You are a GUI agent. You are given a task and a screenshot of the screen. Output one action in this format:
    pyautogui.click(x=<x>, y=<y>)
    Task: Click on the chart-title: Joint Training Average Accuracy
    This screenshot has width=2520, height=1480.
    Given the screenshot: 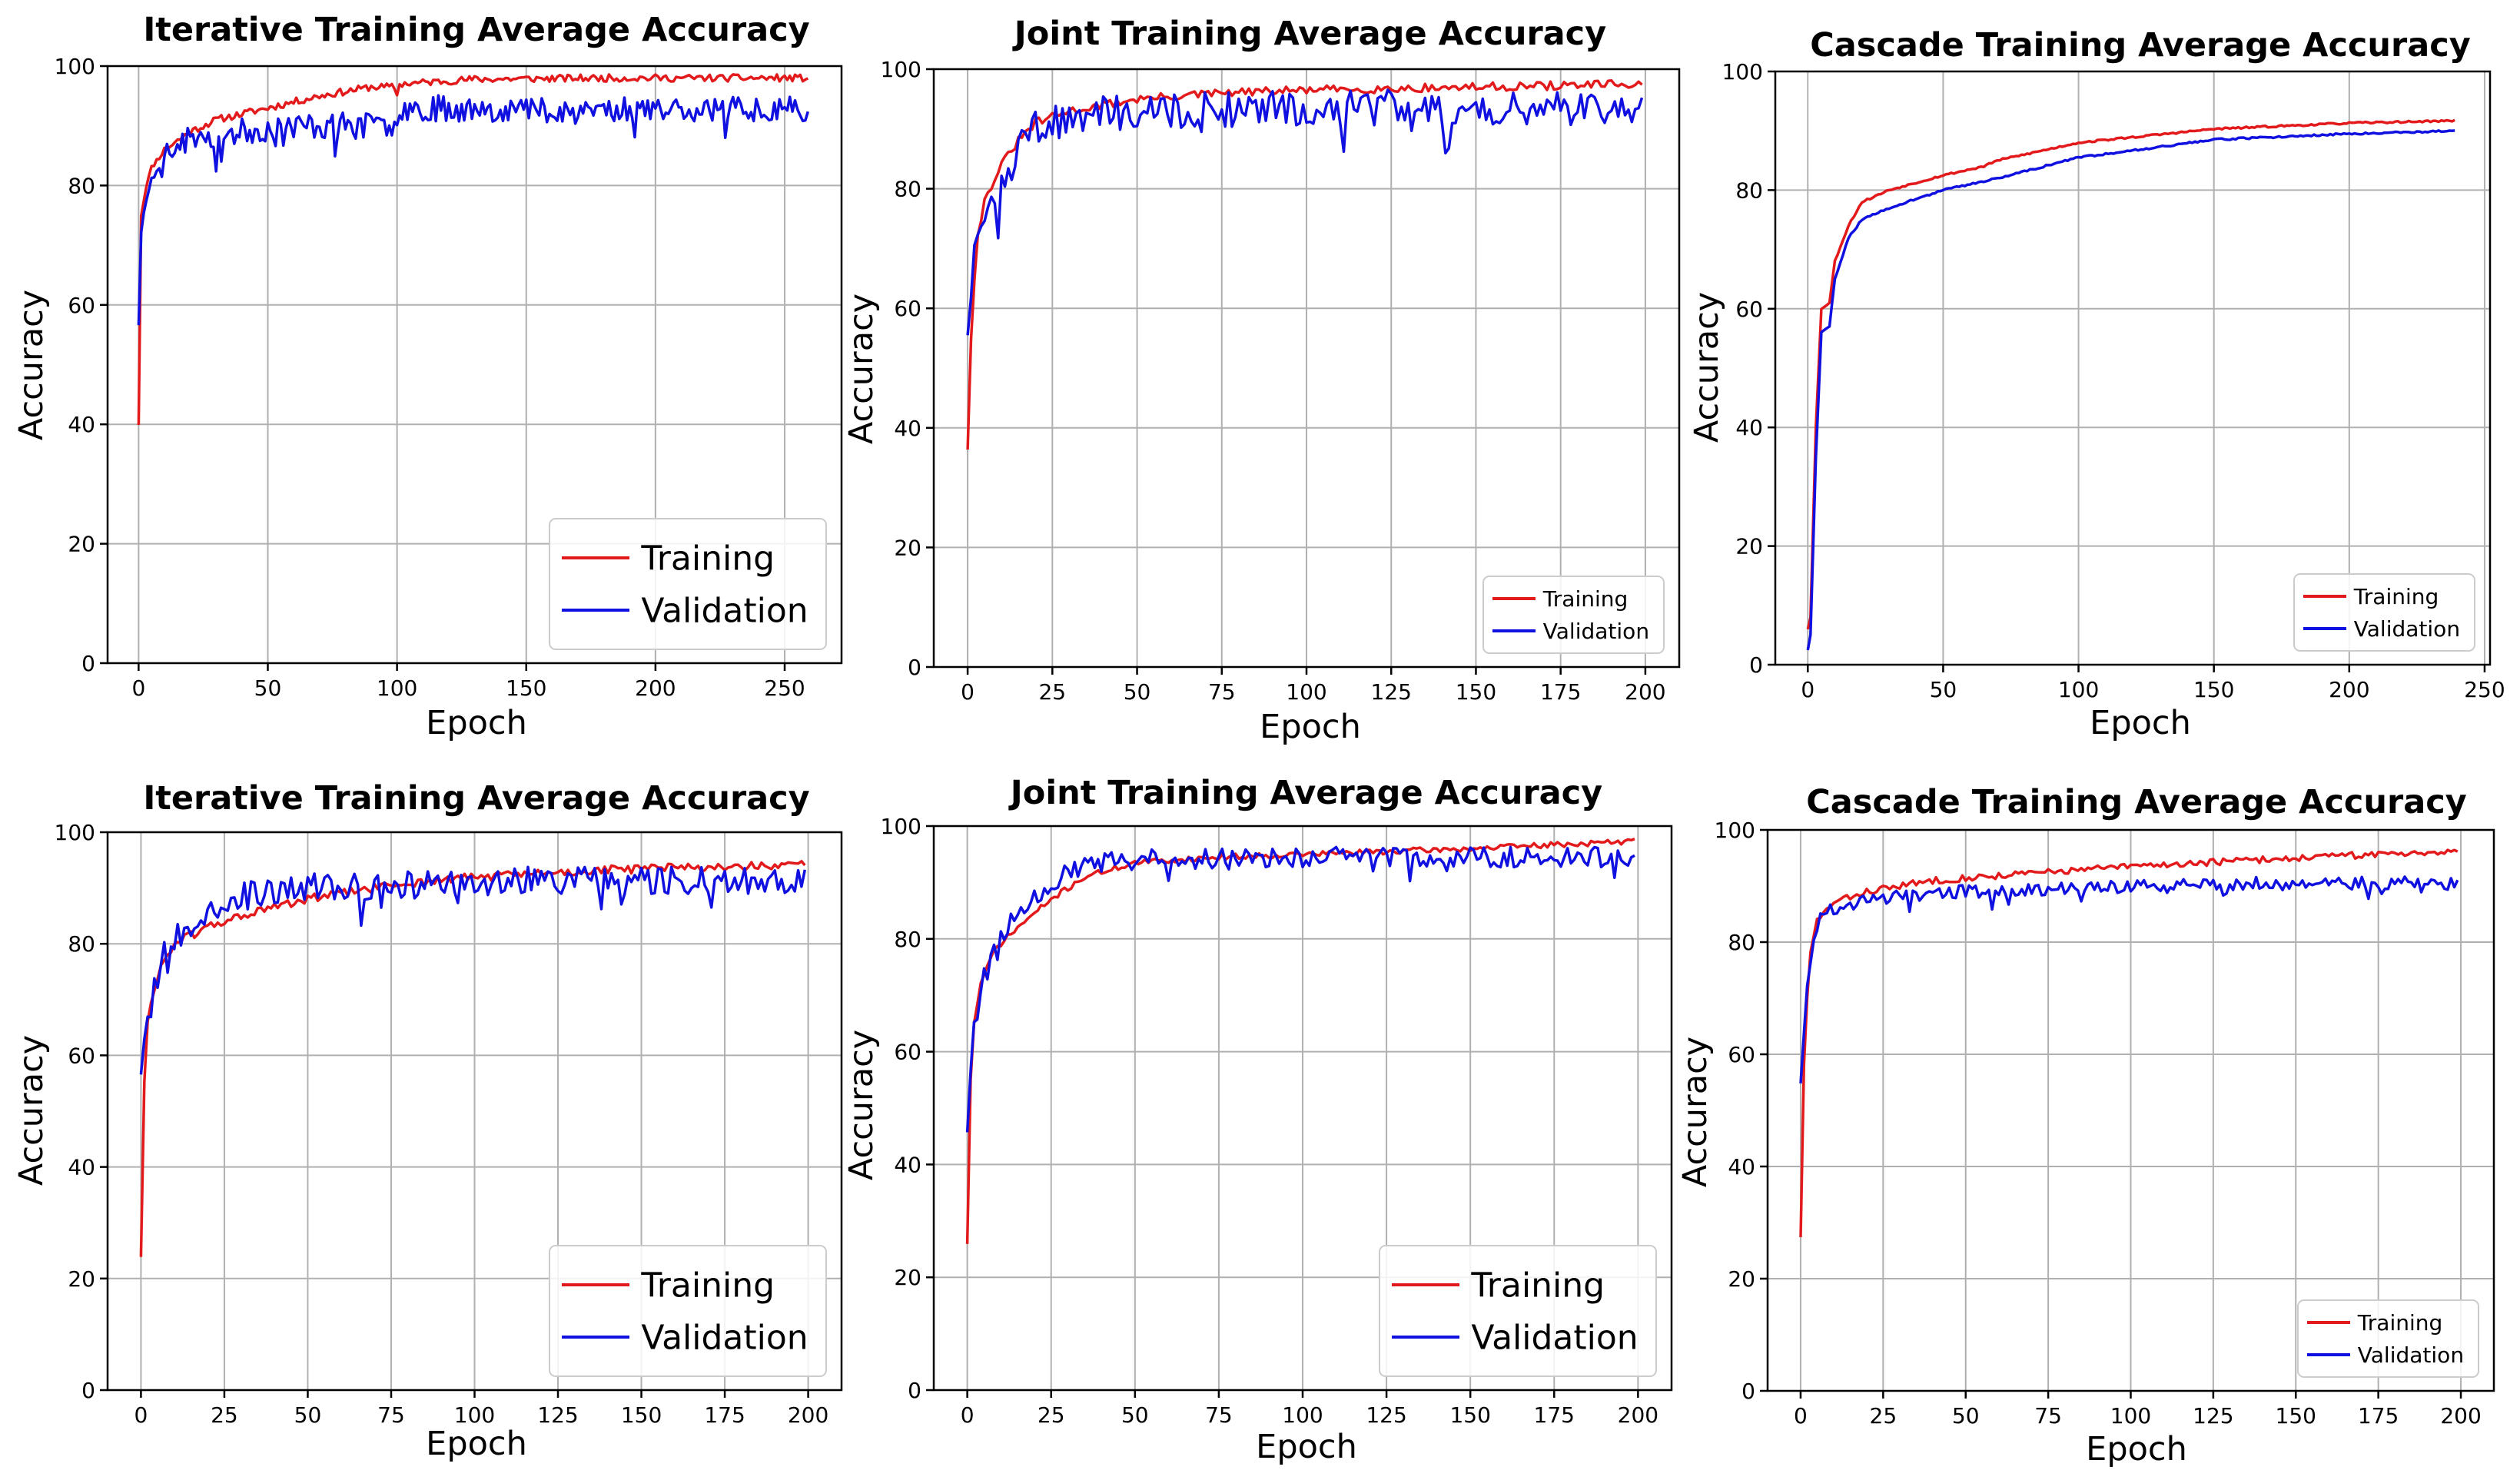 What is the action you would take?
    pyautogui.click(x=1309, y=34)
    